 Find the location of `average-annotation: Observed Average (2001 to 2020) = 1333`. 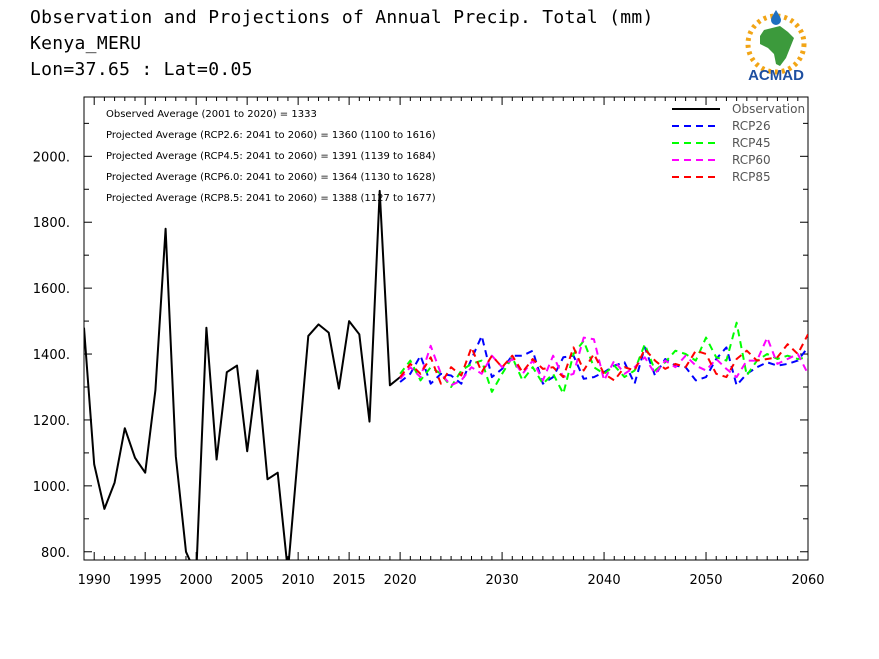

average-annotation: Observed Average (2001 to 2020) = 1333 is located at coordinates (211, 114).